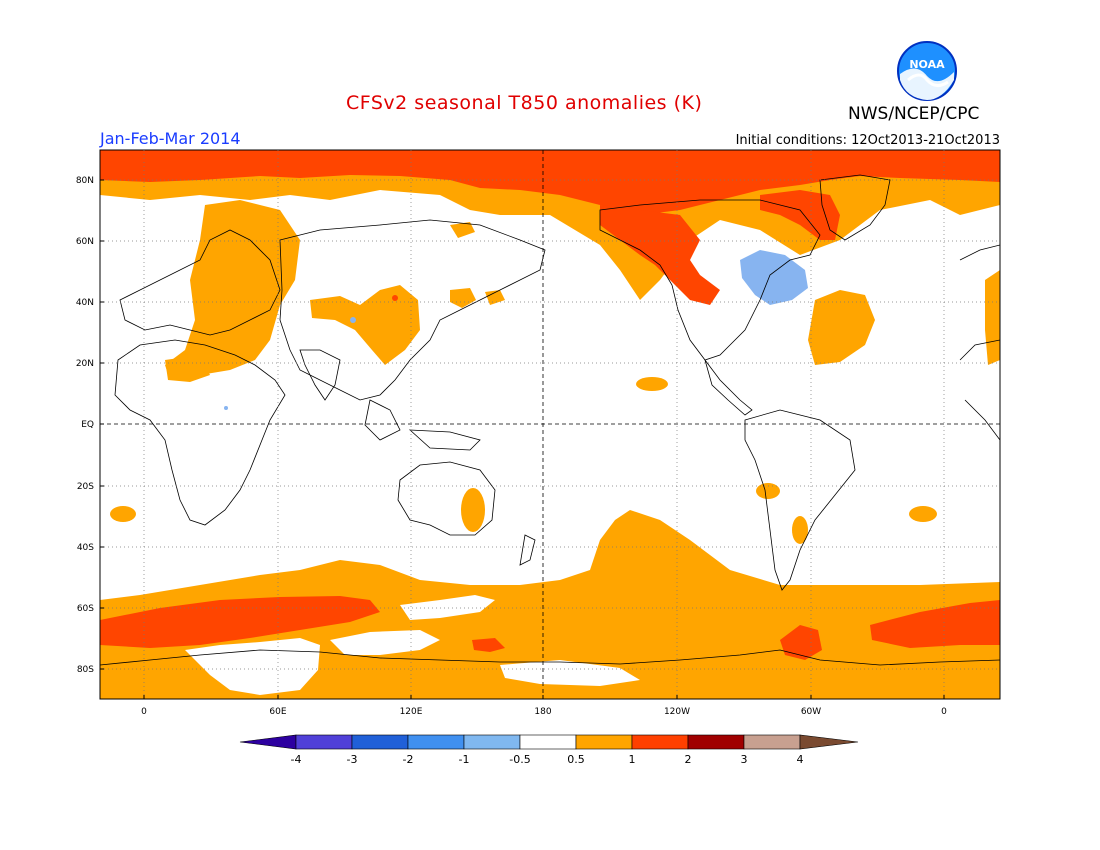 The height and width of the screenshot is (850, 1100). Describe the element at coordinates (811, 712) in the screenshot. I see `lon-tick-label: 60W` at that location.